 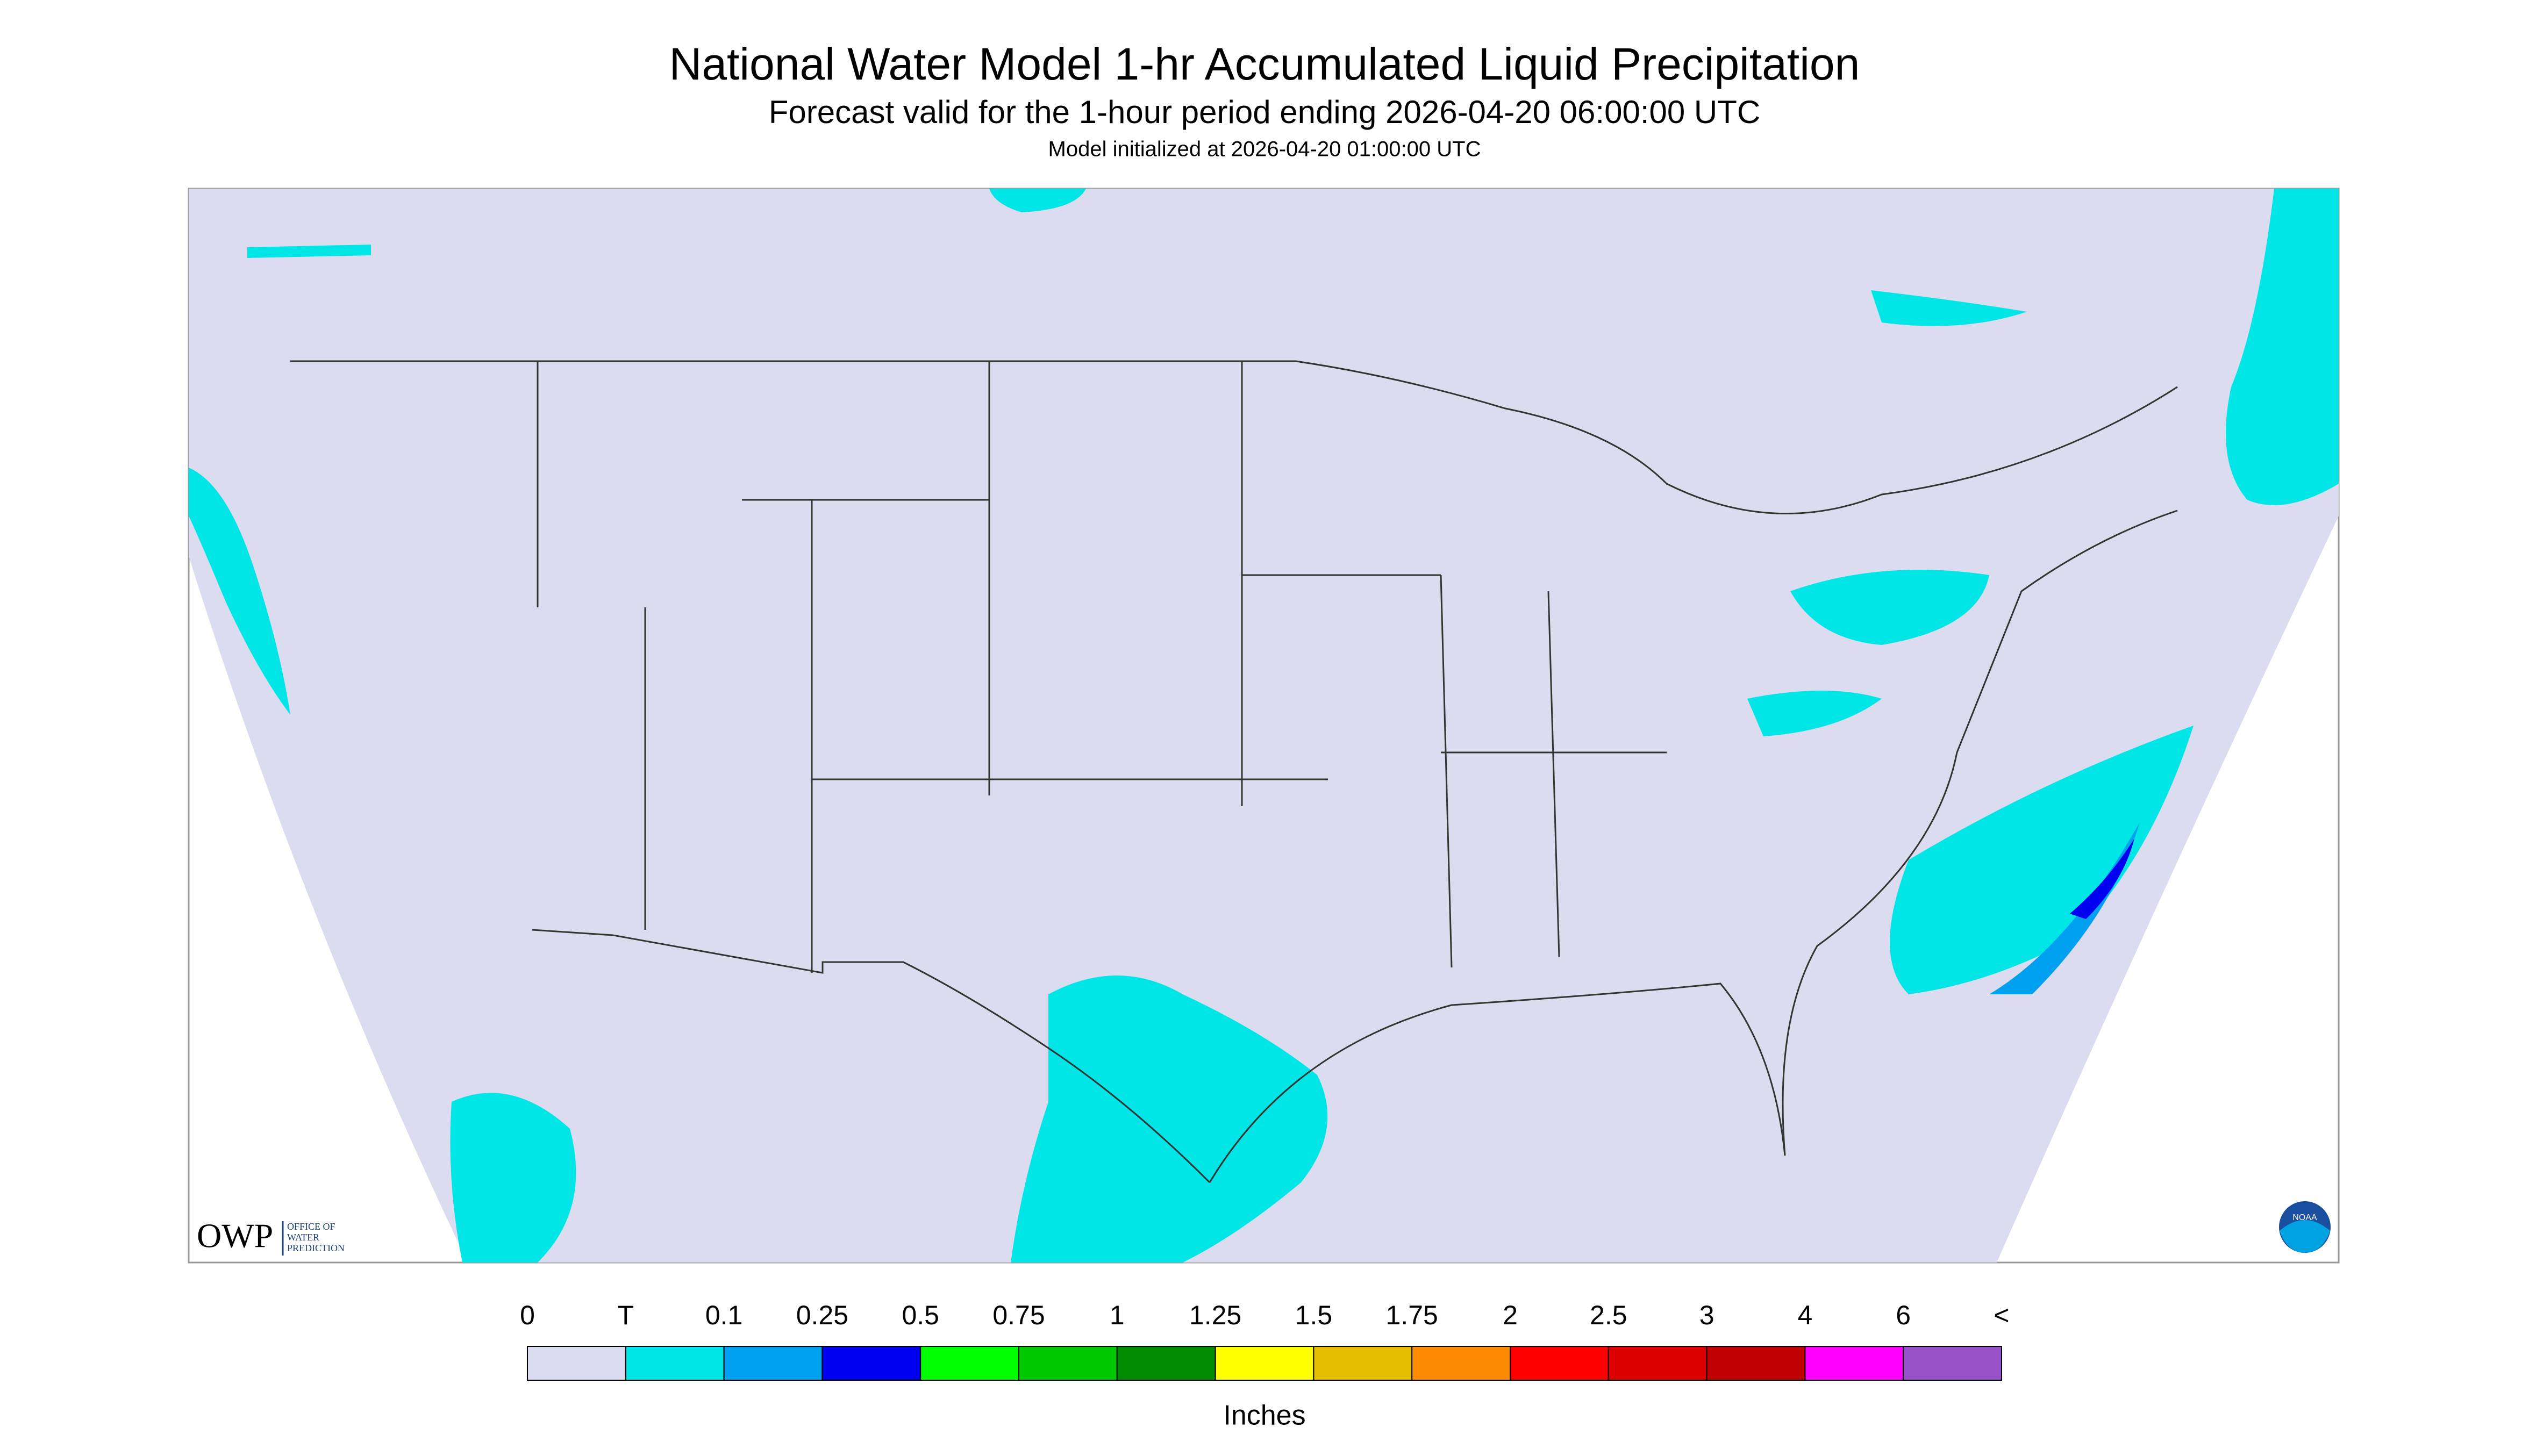 I want to click on noaa-logo: NOAA, so click(x=2305, y=1227).